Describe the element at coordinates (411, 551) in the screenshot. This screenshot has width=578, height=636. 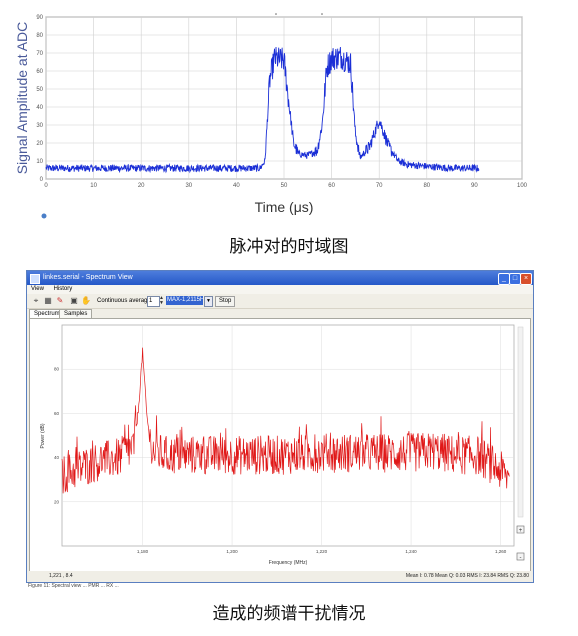
I see `bottom-x-tick-label: 1,240` at that location.